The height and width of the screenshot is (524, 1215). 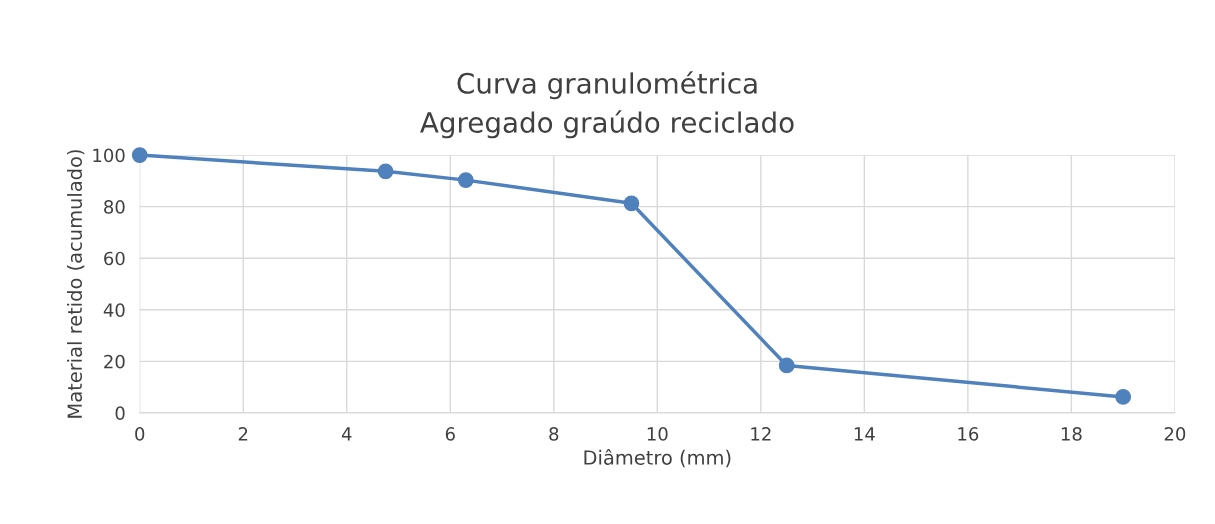 What do you see at coordinates (114, 207) in the screenshot?
I see `y-tick-label: 80` at bounding box center [114, 207].